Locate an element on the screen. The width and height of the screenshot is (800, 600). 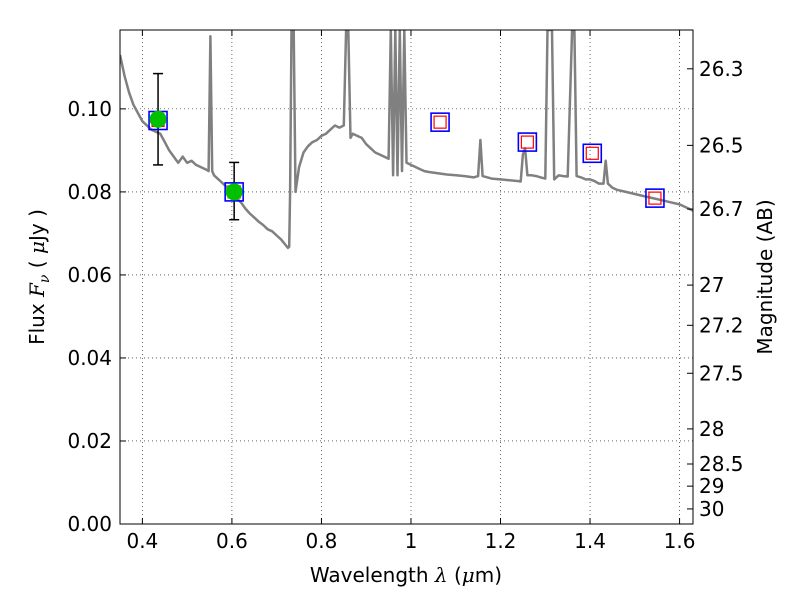
mag-tick-label: 27.5 is located at coordinates (721, 373).